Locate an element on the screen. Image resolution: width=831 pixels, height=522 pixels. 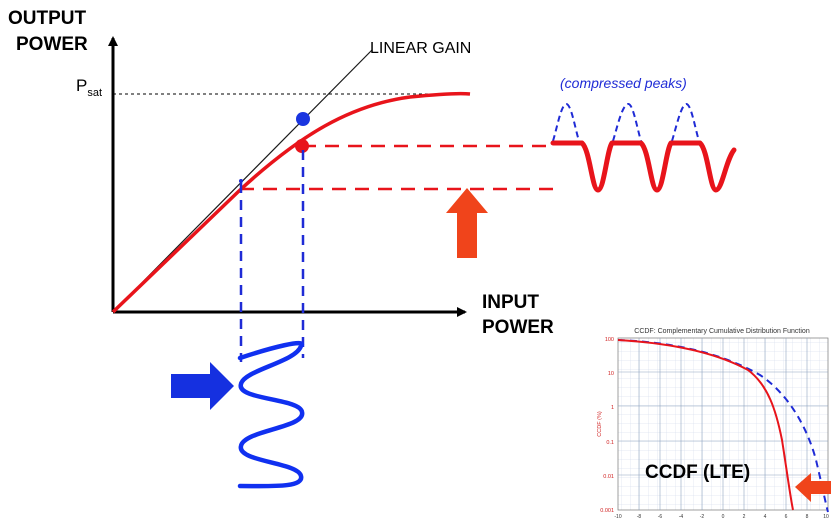
input-signal-arrow-icon is located at coordinates (202, 386).